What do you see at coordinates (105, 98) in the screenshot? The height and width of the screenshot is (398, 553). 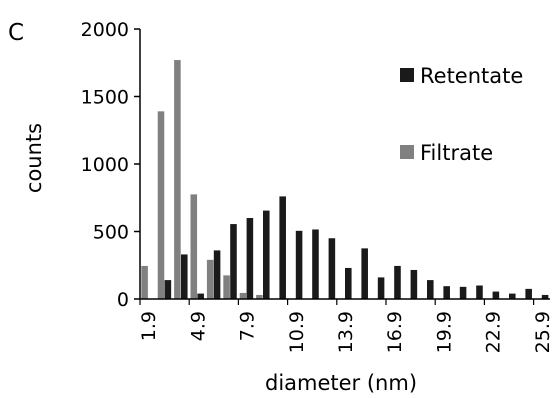 I see `y-tick-label: 1500` at bounding box center [105, 98].